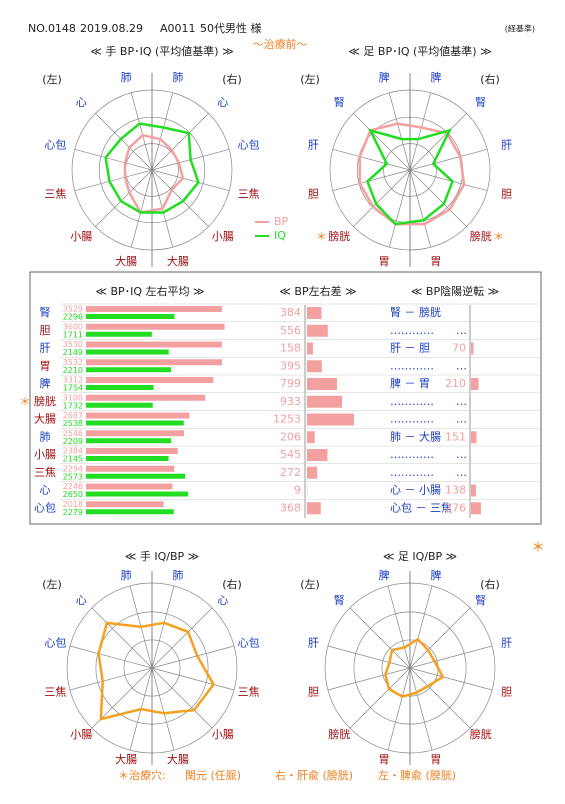 Image resolution: width=565 pixels, height=804 pixels. I want to click on iq-value: 2296, so click(73, 317).